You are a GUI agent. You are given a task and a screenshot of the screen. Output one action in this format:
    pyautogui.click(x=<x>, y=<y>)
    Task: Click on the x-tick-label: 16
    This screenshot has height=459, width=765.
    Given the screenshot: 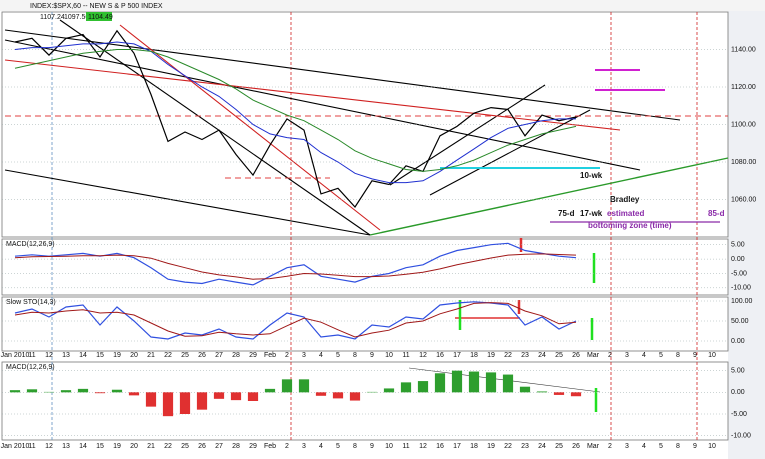 What is the action you would take?
    pyautogui.click(x=440, y=446)
    